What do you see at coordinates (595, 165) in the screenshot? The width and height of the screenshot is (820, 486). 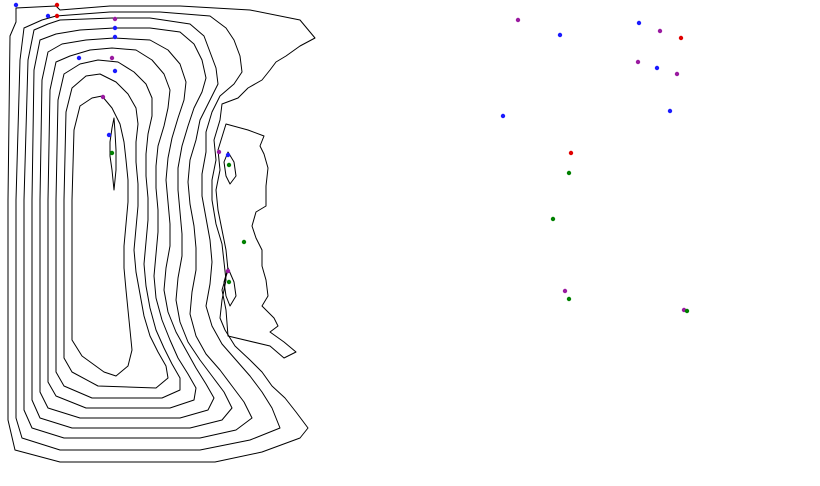 I see `right-panel-markers` at bounding box center [595, 165].